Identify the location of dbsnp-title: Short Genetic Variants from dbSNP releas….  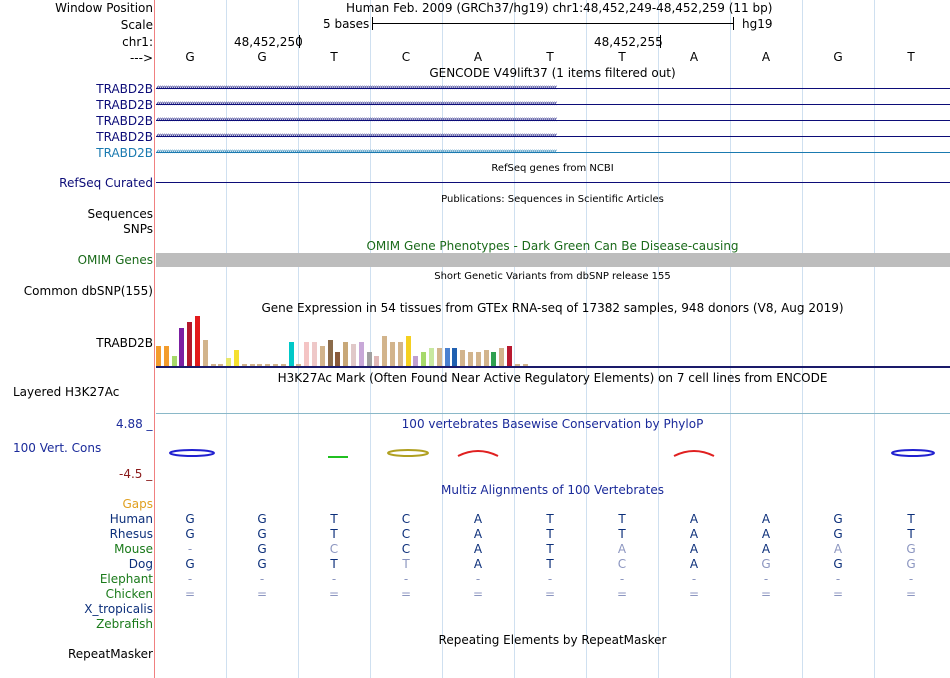
(552, 276).